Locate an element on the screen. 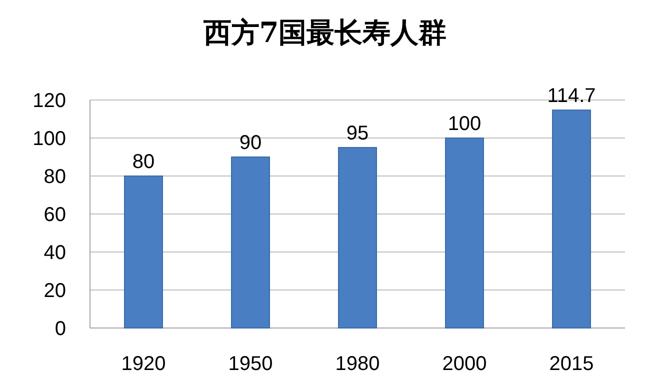 This screenshot has width=650, height=389. y-tick-label: 0 is located at coordinates (60, 329).